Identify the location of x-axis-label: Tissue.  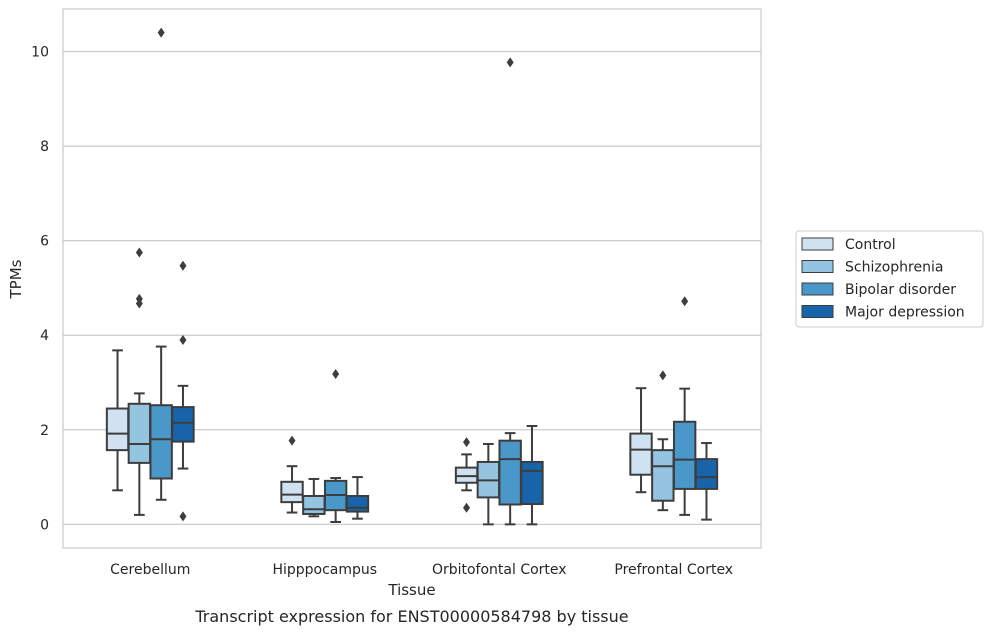
(411, 590).